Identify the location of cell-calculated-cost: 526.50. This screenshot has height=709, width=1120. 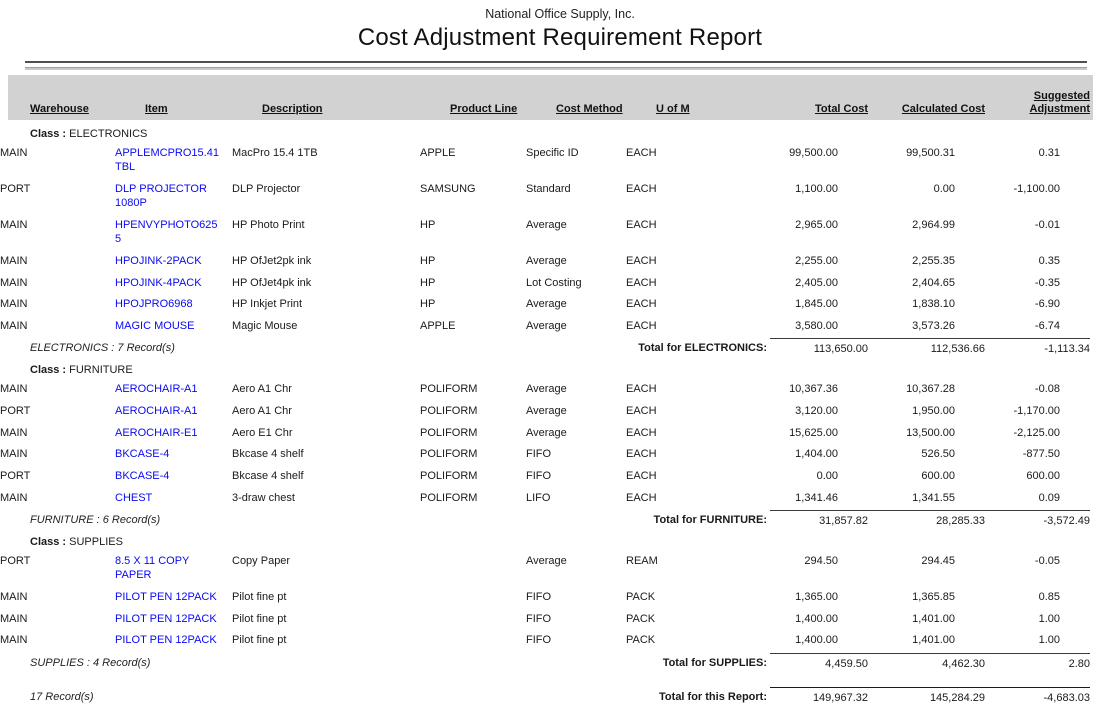
(938, 454).